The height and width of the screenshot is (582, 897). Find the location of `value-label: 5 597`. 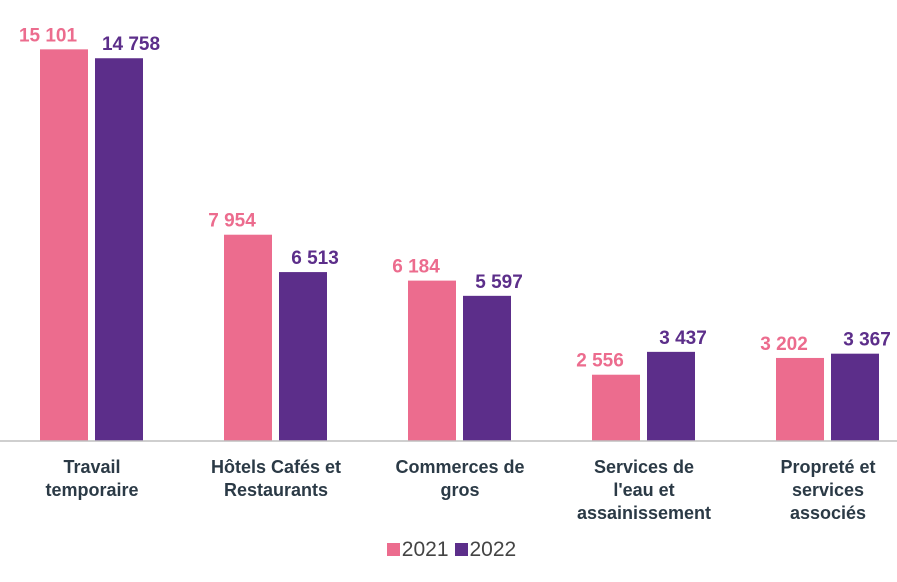

value-label: 5 597 is located at coordinates (499, 282).